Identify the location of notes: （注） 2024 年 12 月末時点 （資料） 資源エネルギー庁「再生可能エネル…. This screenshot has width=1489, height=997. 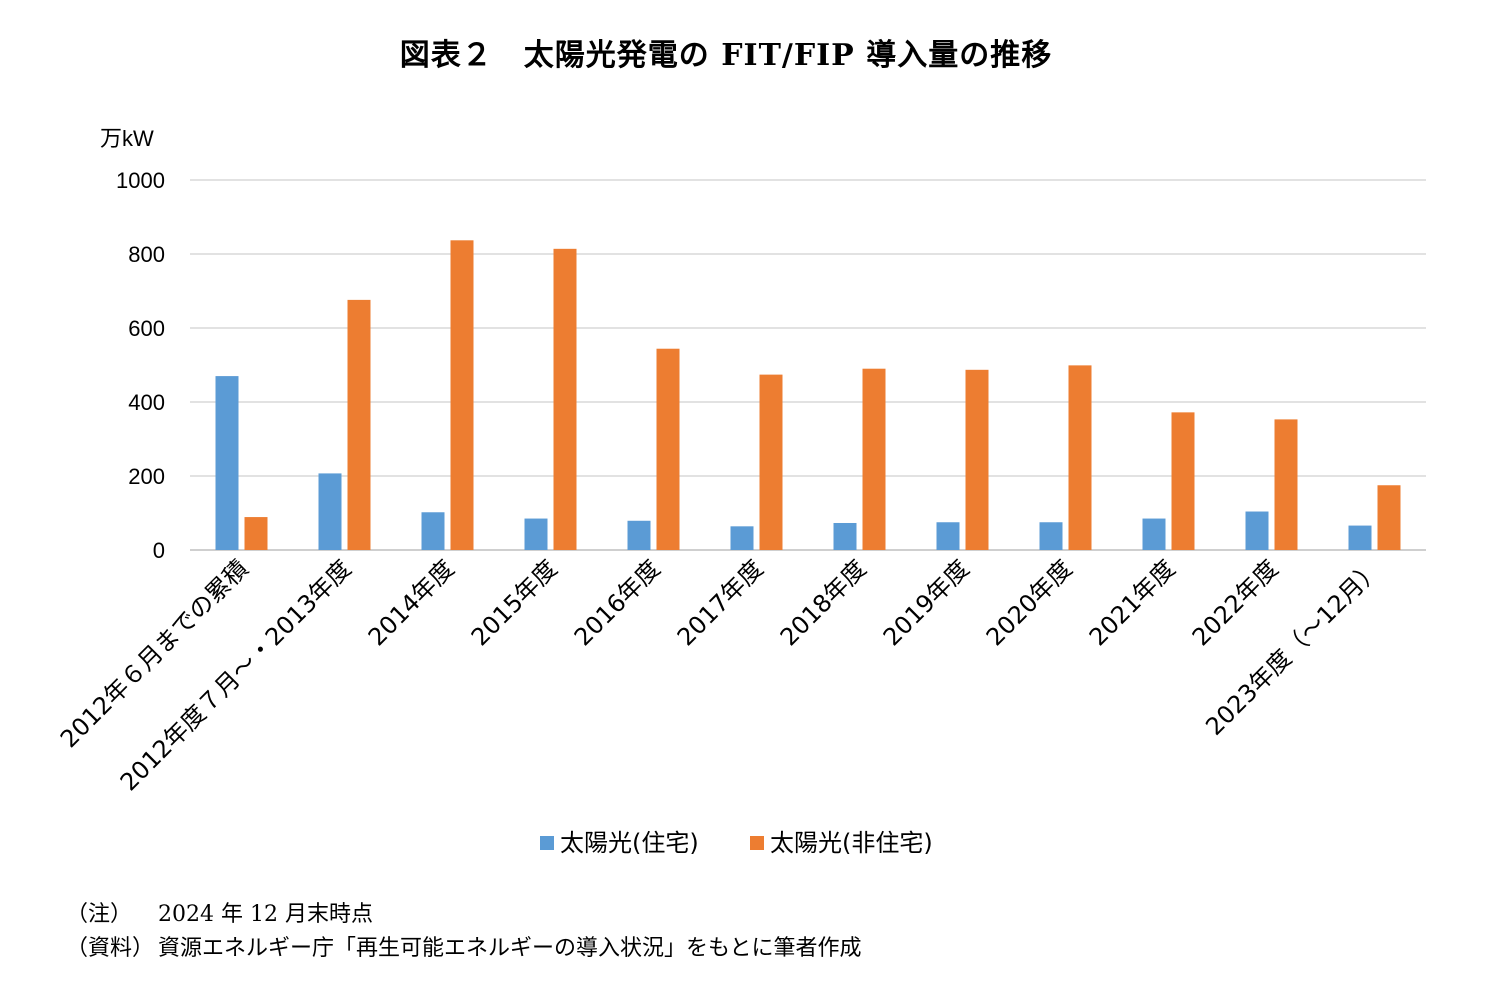
(464, 932).